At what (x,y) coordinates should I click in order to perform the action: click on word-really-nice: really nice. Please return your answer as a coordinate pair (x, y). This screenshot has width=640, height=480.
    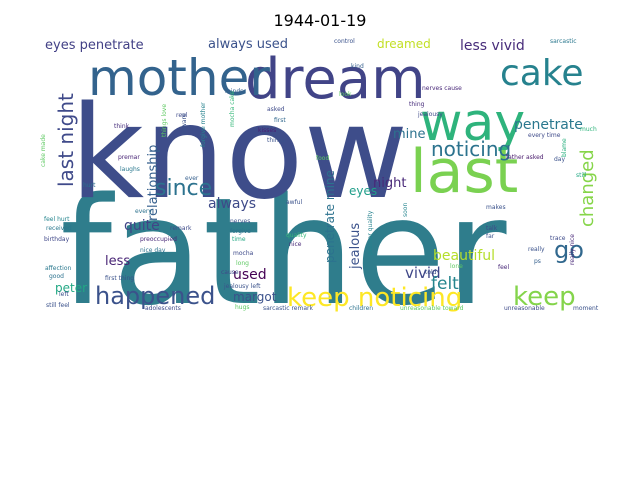
    Looking at the image, I should click on (572, 249).